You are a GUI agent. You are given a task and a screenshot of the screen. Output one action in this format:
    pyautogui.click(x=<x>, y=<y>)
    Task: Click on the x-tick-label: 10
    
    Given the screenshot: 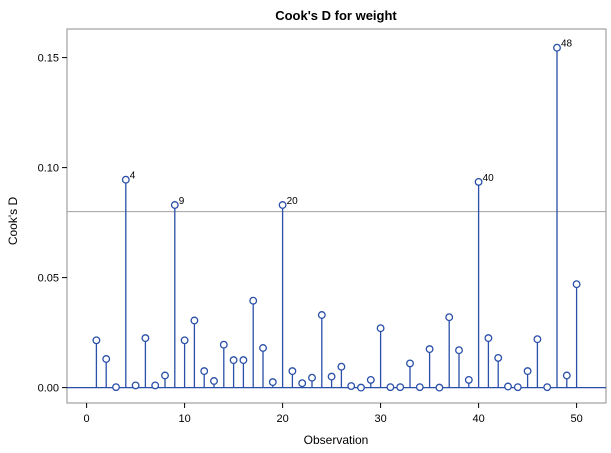 What is the action you would take?
    pyautogui.click(x=184, y=419)
    